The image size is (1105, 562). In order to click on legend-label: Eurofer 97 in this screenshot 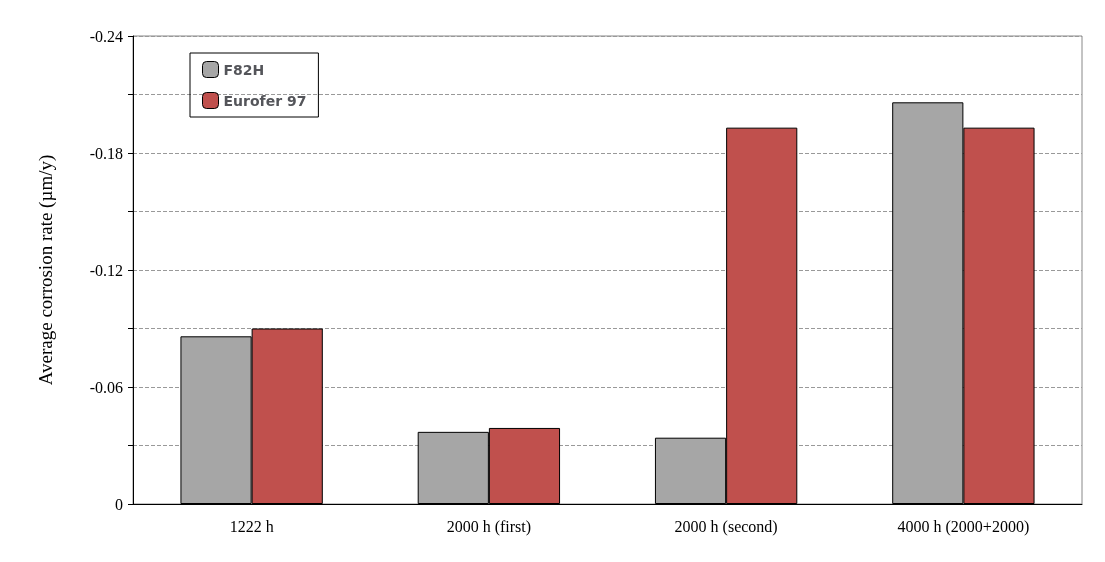, I will do `click(265, 100)`.